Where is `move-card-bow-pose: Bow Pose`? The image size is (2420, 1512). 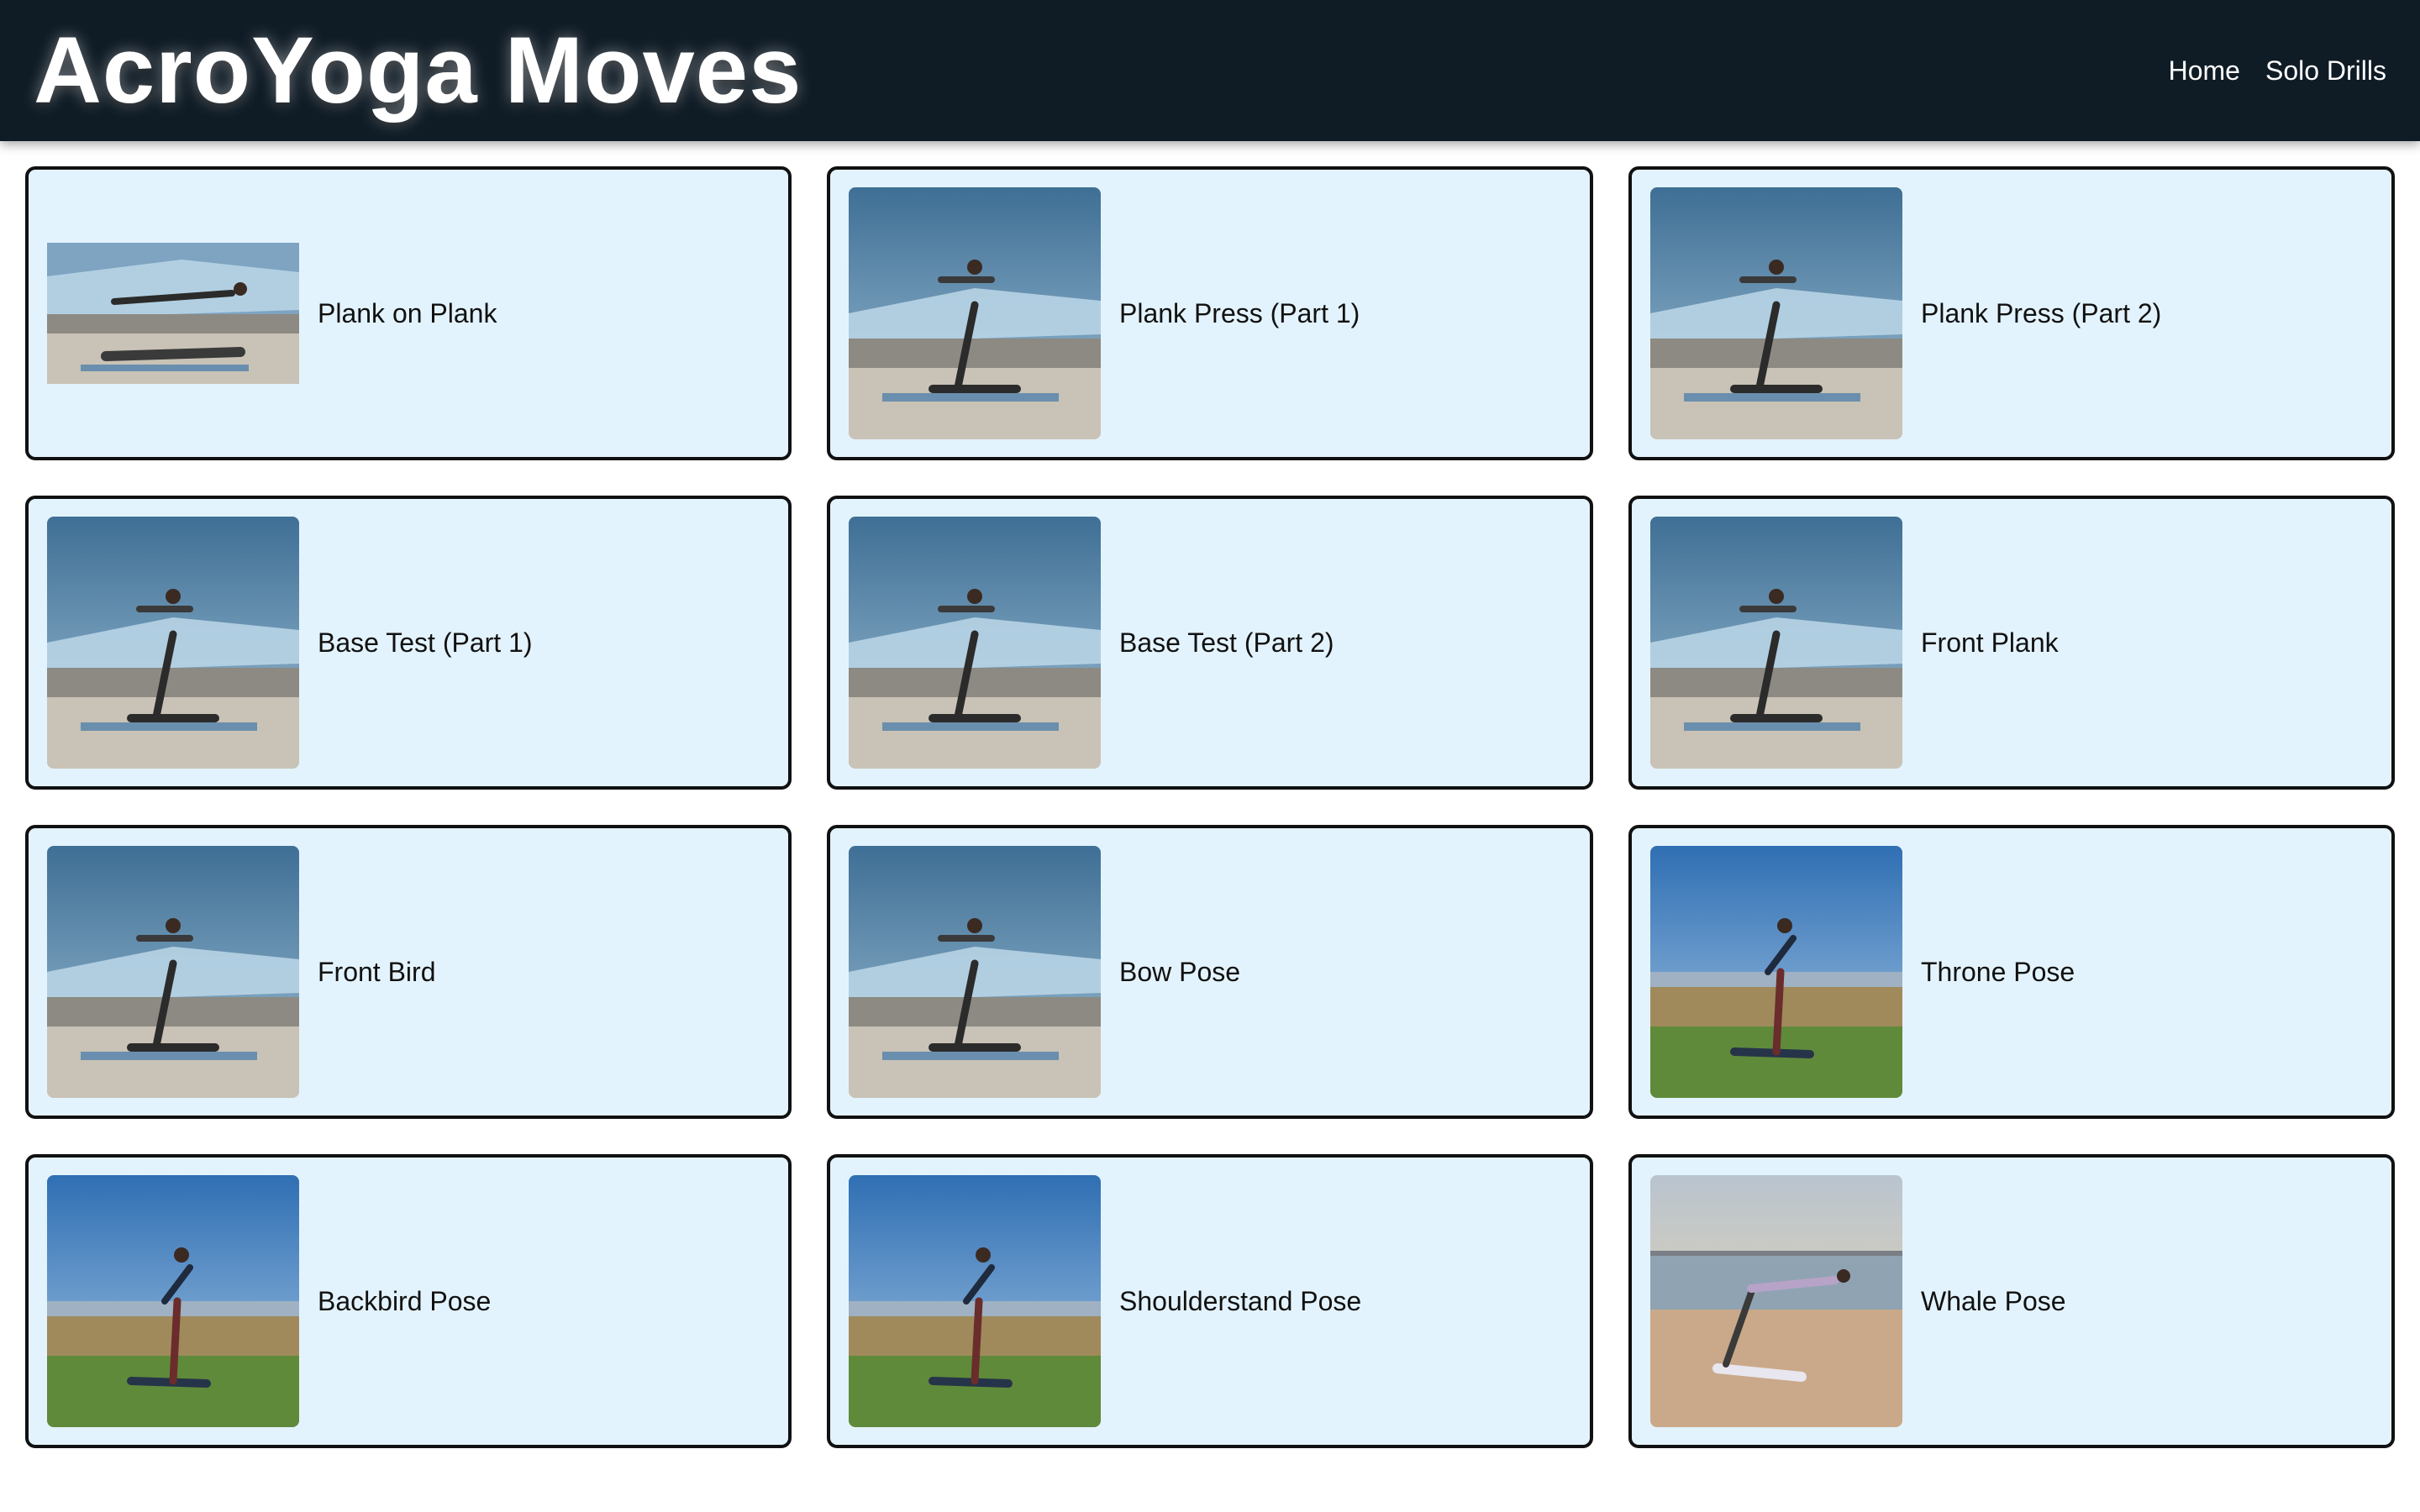
move-card-bow-pose: Bow Pose is located at coordinates (1210, 972).